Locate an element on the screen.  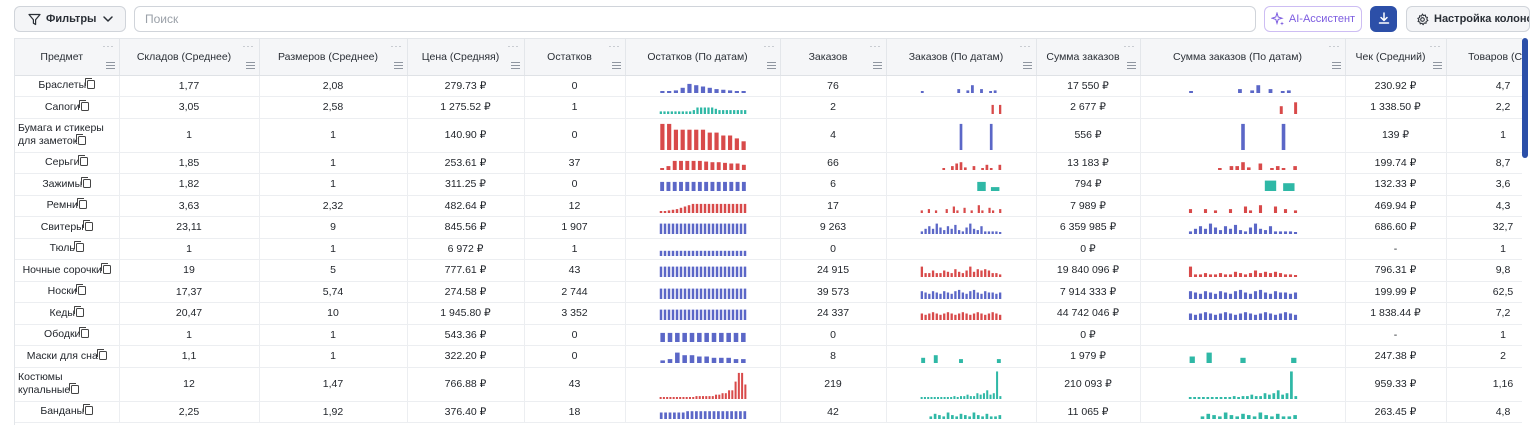
filters-button: Фильтры is located at coordinates (70, 19).